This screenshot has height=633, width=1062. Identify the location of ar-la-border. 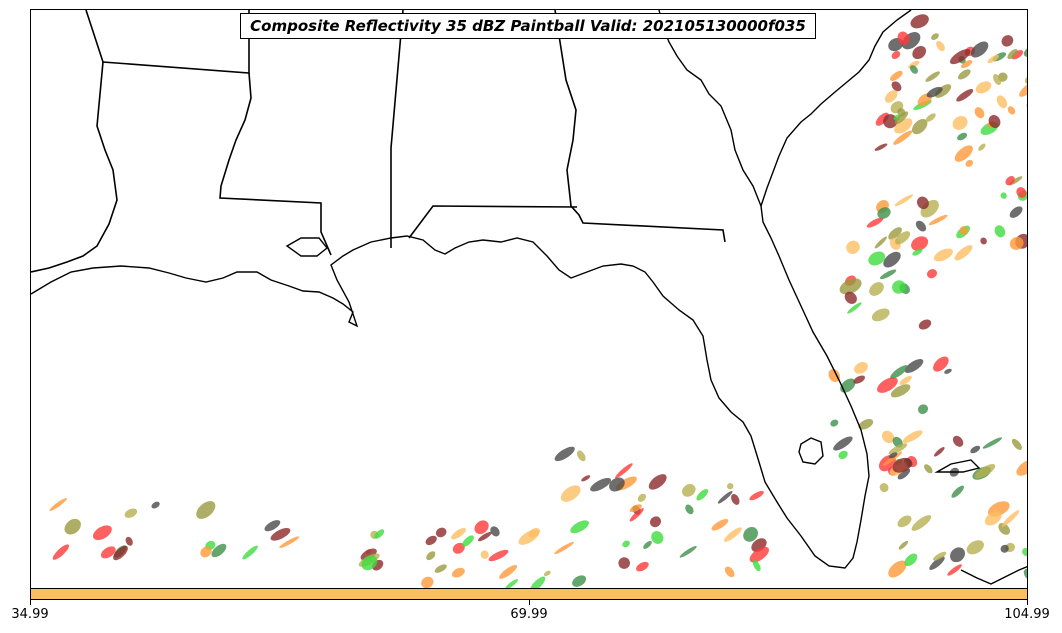
(167, 42).